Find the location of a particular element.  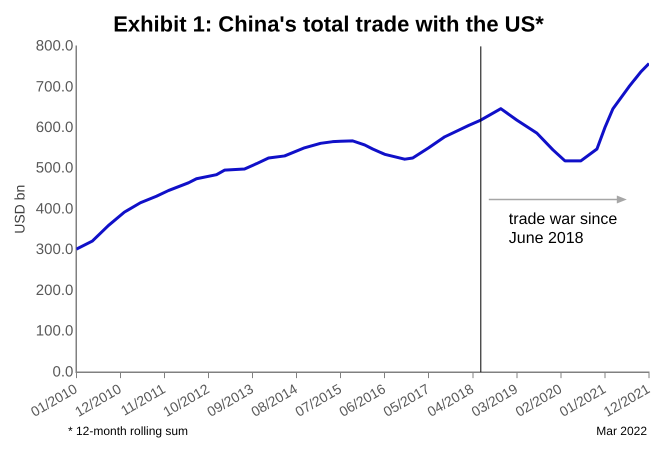

y-tick-label: 800.0 is located at coordinates (55, 46).